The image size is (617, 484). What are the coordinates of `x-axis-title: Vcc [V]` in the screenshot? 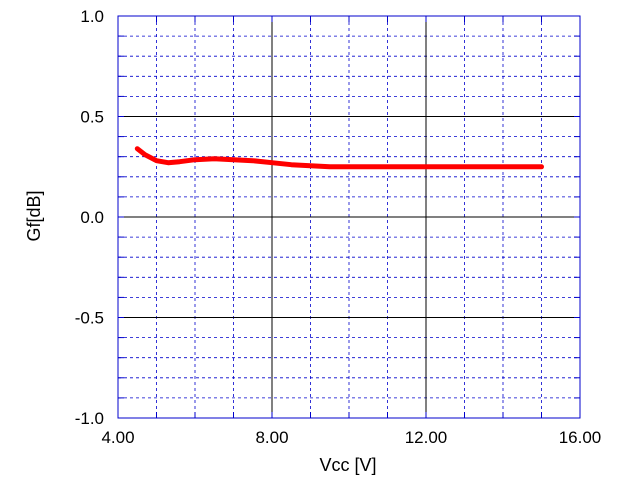 It's located at (347, 465).